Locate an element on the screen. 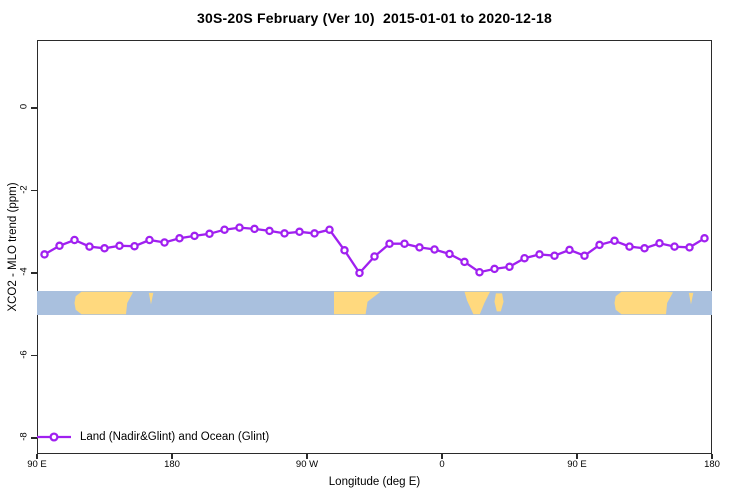 This screenshot has width=750, height=500. x-tick-label: 90 W is located at coordinates (307, 464).